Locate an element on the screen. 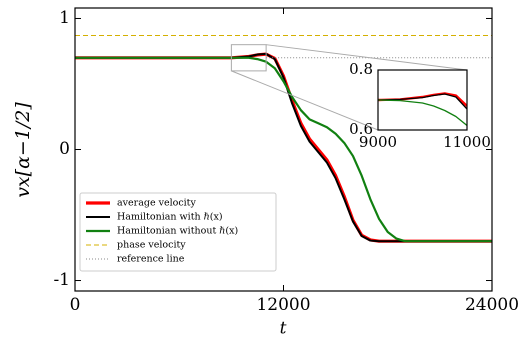 The width and height of the screenshot is (528, 339). y-tick-label: 0.6 is located at coordinates (361, 129).